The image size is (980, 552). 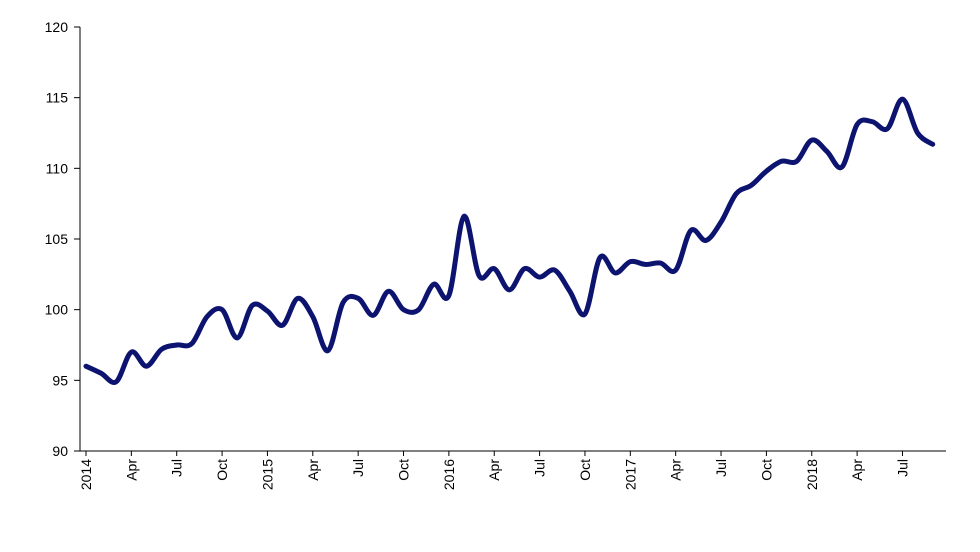 What do you see at coordinates (57, 168) in the screenshot?
I see `y-tick-label: 110` at bounding box center [57, 168].